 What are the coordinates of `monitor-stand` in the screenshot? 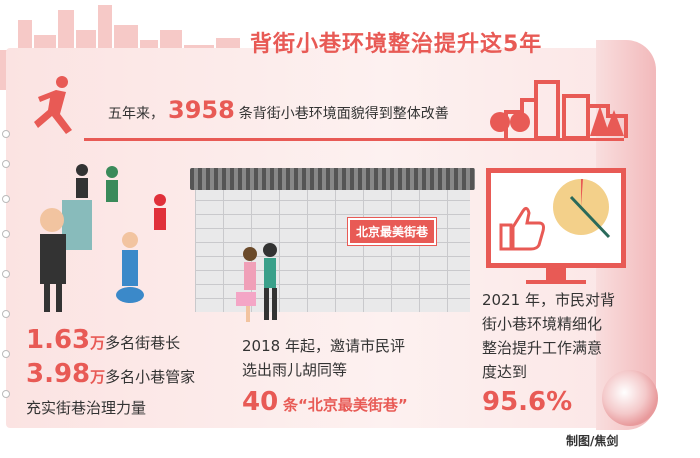 It's located at (556, 275).